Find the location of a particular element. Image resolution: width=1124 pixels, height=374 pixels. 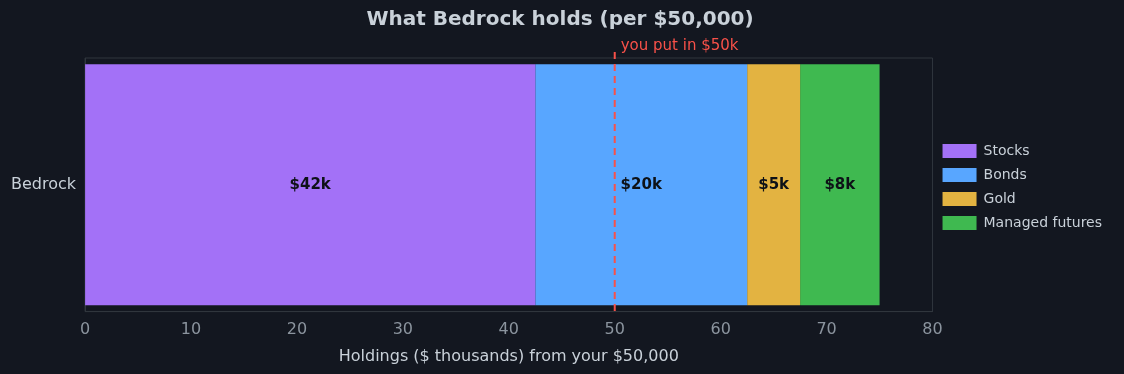

y-tick-label: Bedrock is located at coordinates (43, 183).